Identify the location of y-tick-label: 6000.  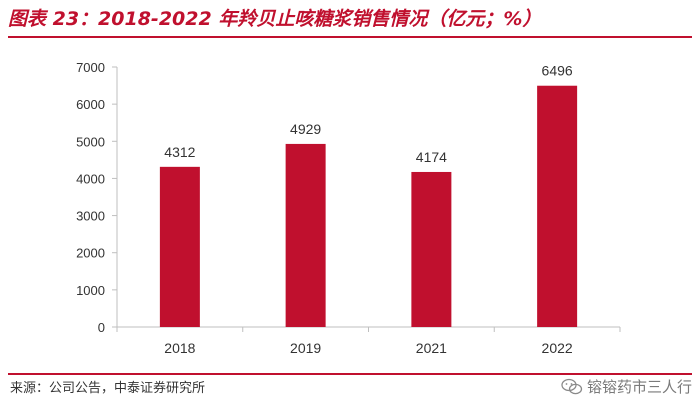
(90, 104).